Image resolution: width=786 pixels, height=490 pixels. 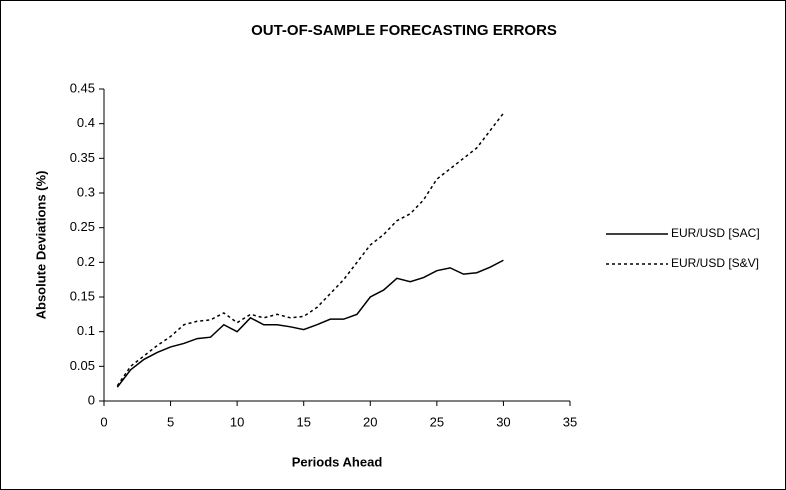 What do you see at coordinates (337, 461) in the screenshot?
I see `x-axis-label: Periods Ahead` at bounding box center [337, 461].